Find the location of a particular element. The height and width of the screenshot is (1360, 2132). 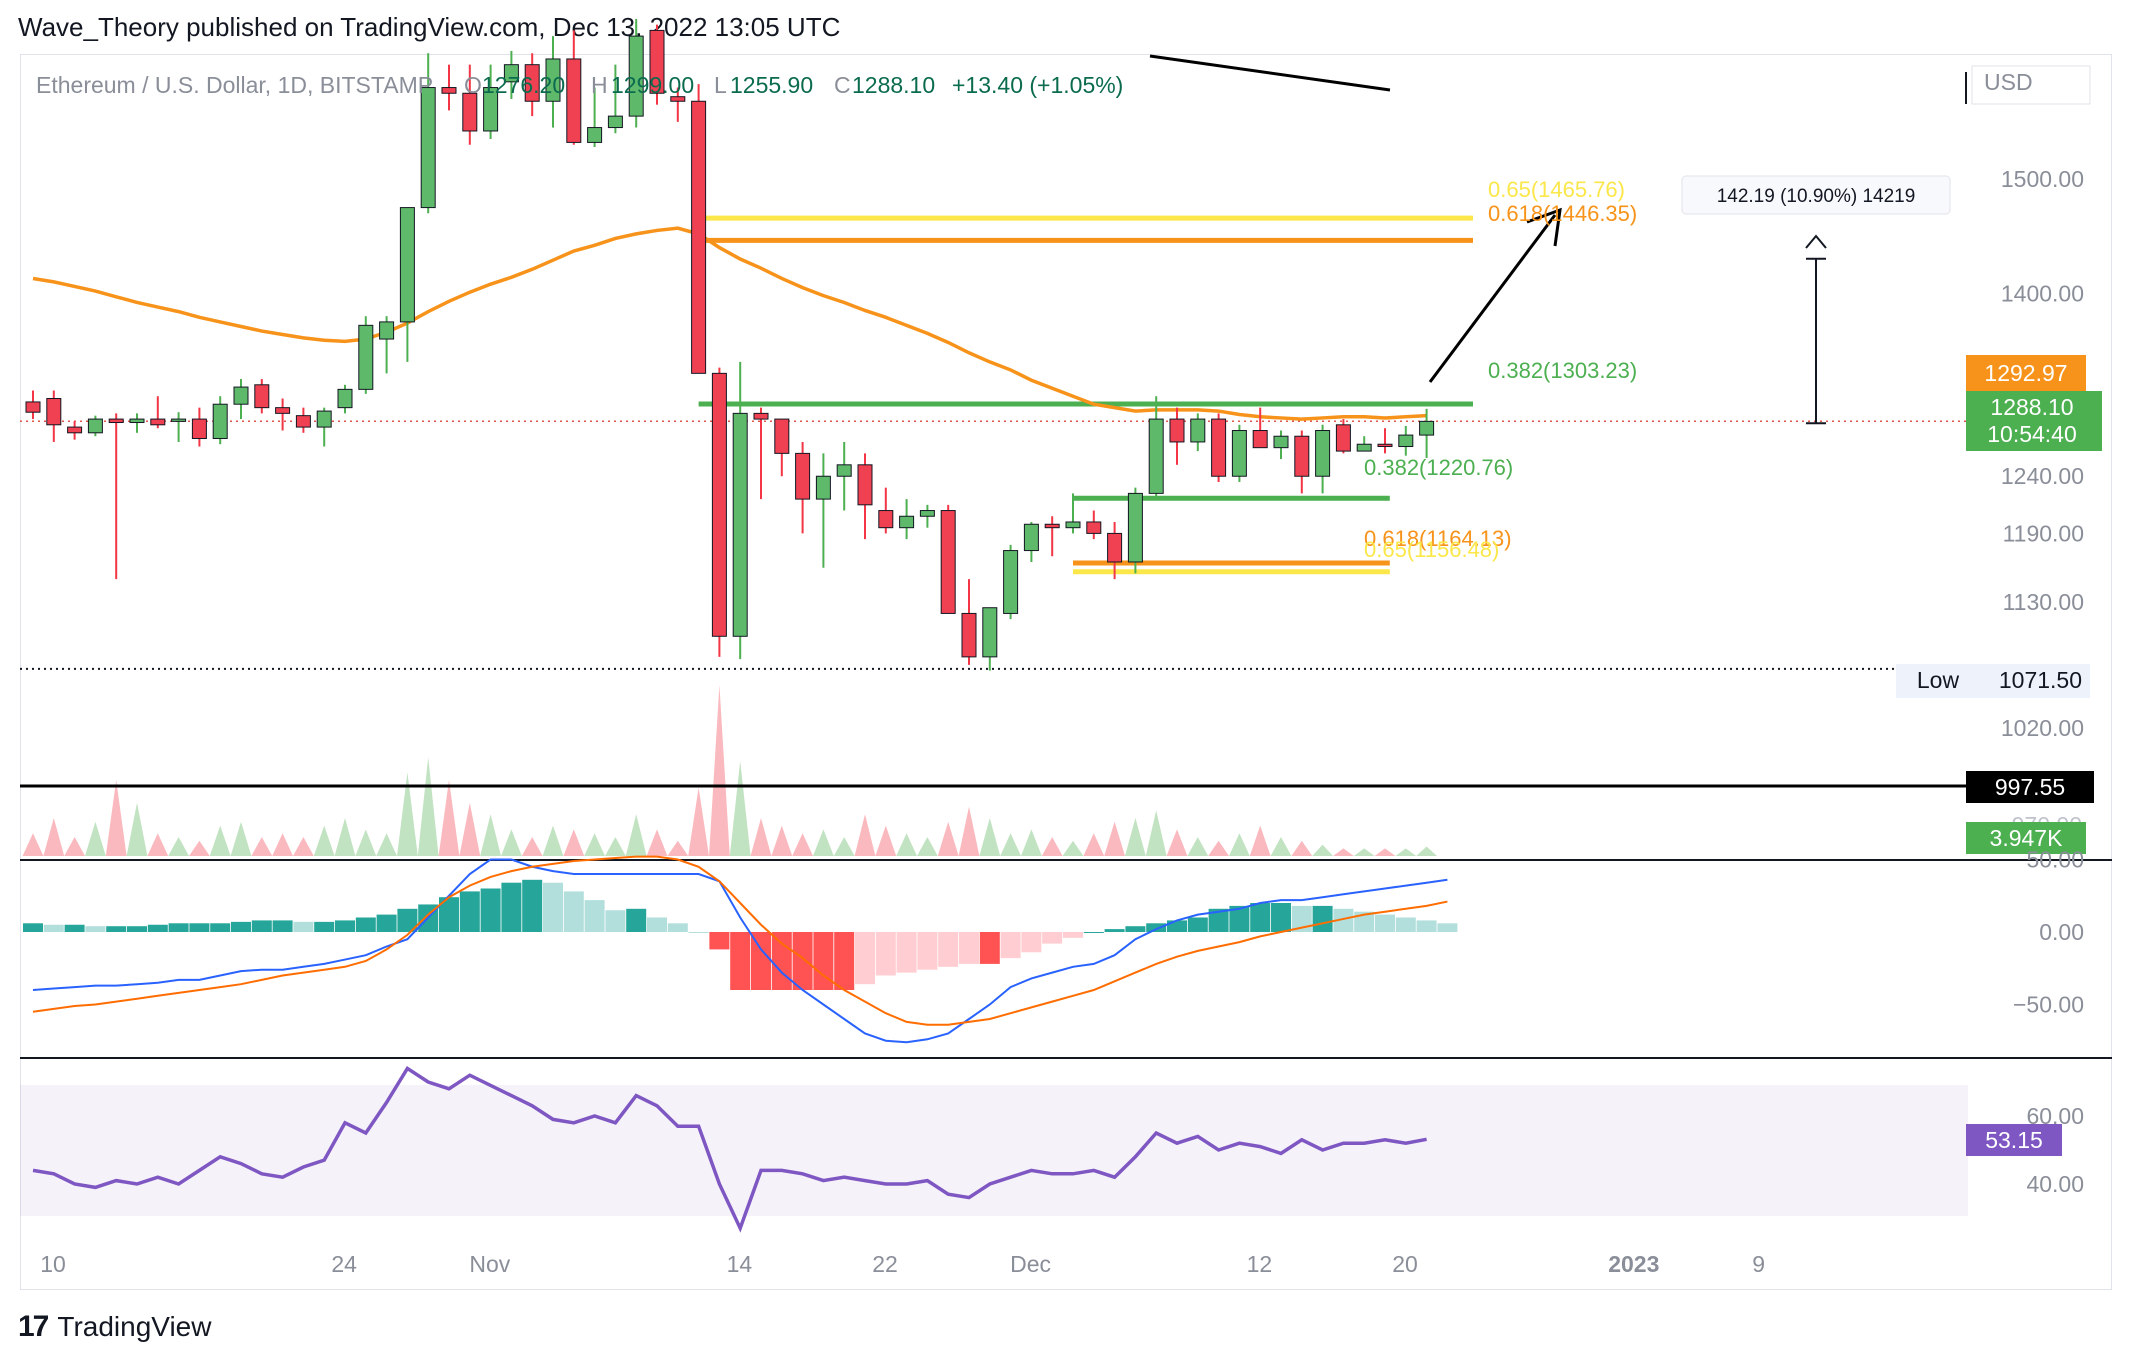

rsi-badge is located at coordinates (2014, 1140).